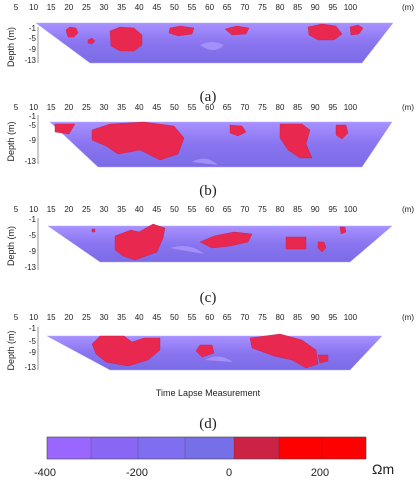 Image resolution: width=417 pixels, height=480 pixels. Describe the element at coordinates (208, 298) in the screenshot. I see `panel-label: (c)` at that location.